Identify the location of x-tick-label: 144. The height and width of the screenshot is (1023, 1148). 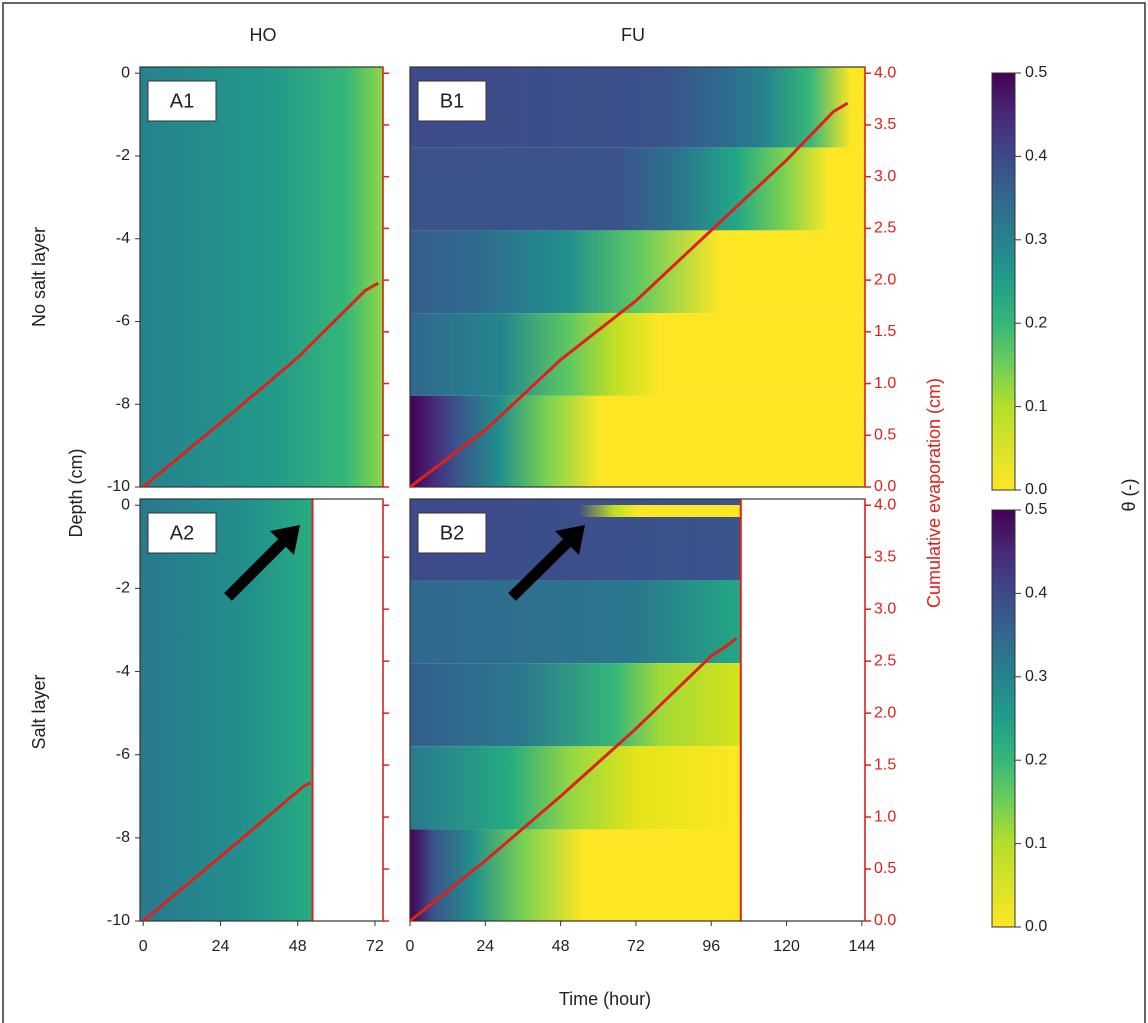
(862, 946).